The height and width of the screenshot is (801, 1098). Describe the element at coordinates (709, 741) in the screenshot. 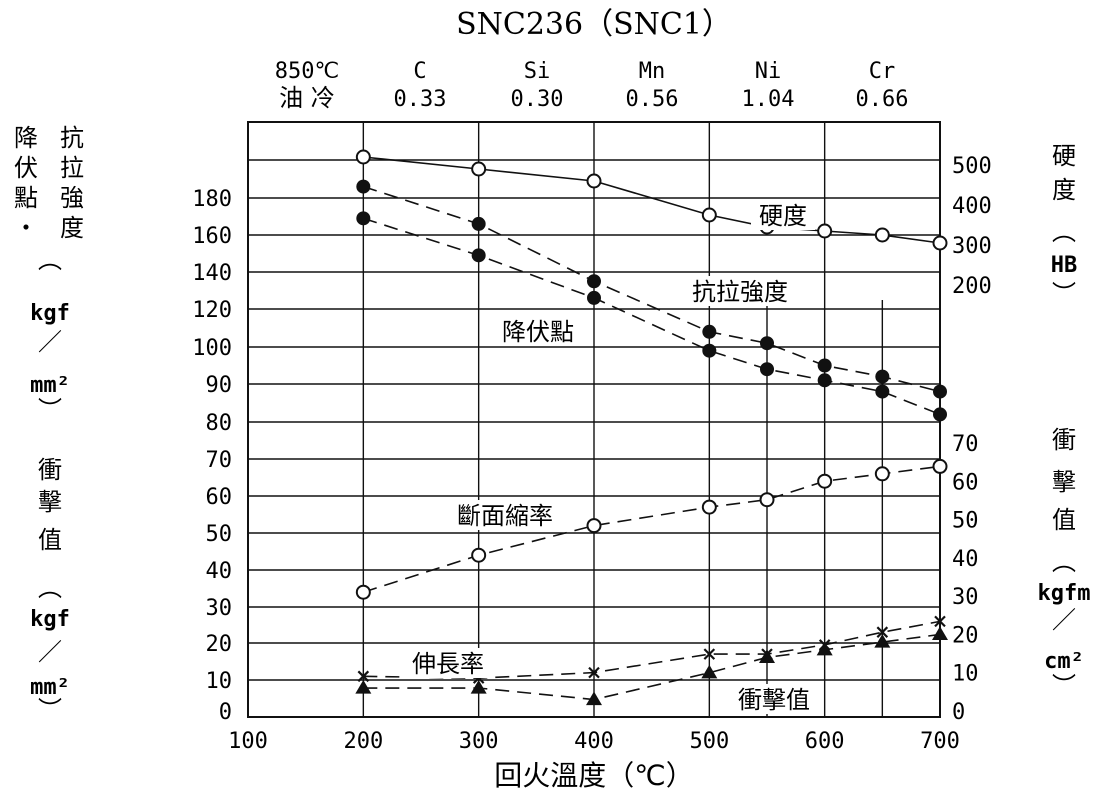

I see `x-tick-label: 500` at that location.